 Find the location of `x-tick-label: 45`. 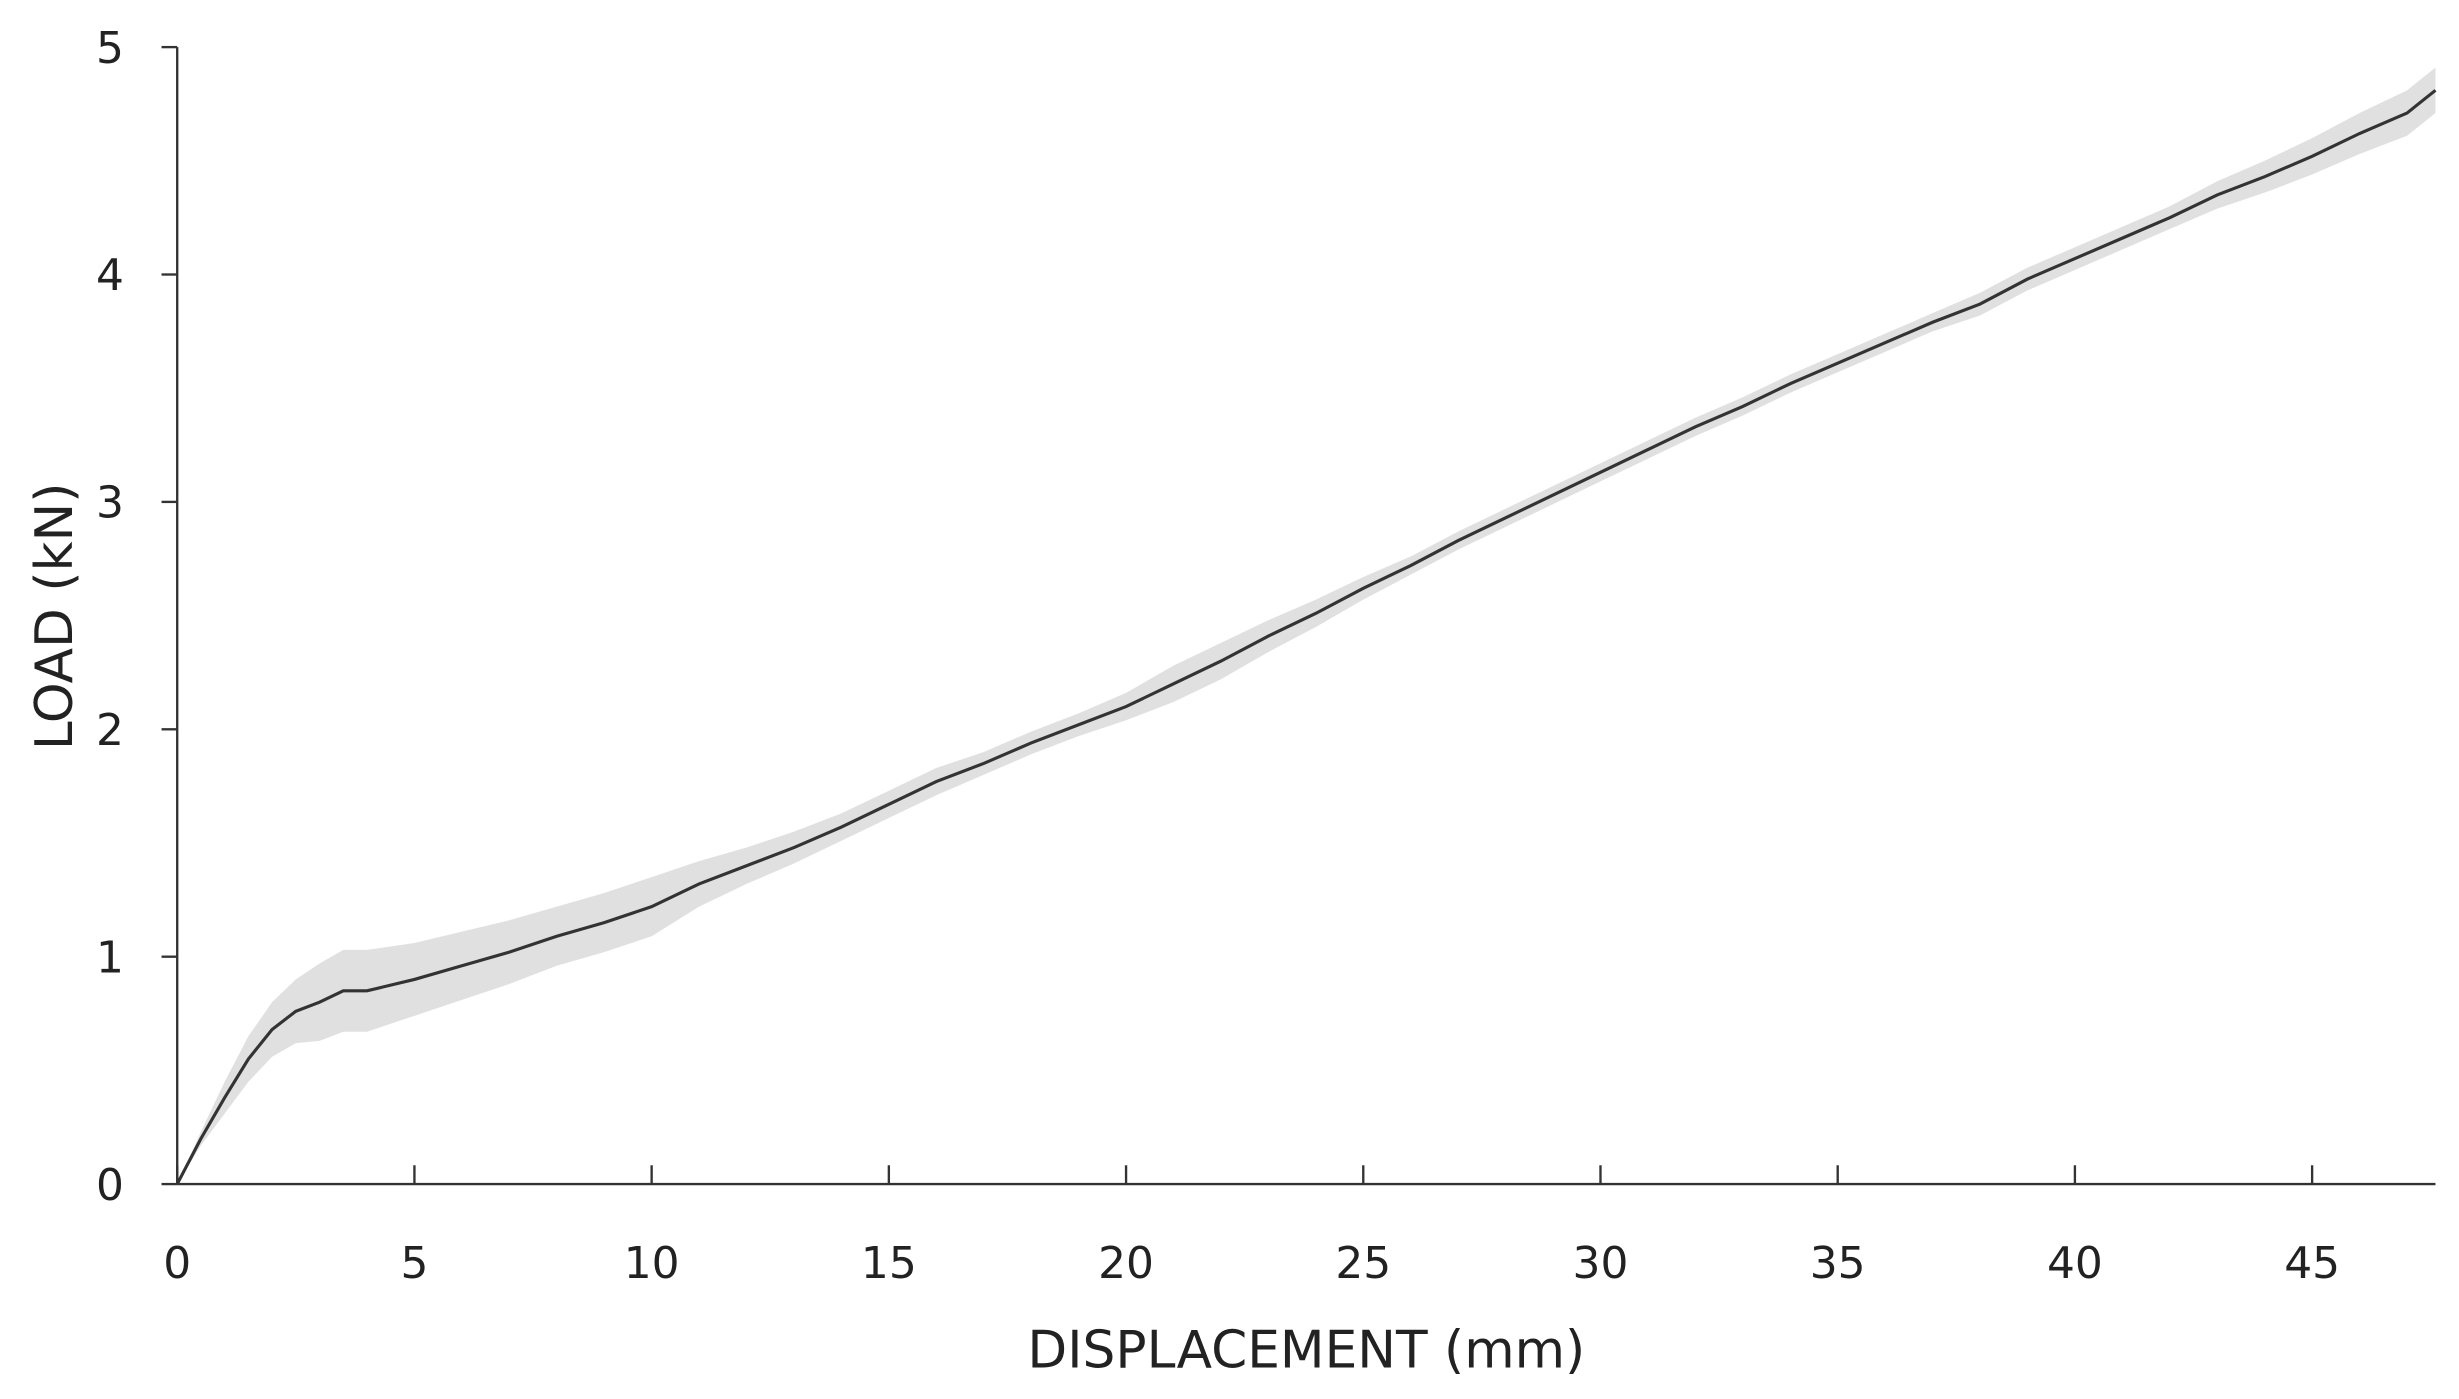

x-tick-label: 45 is located at coordinates (2312, 1263).